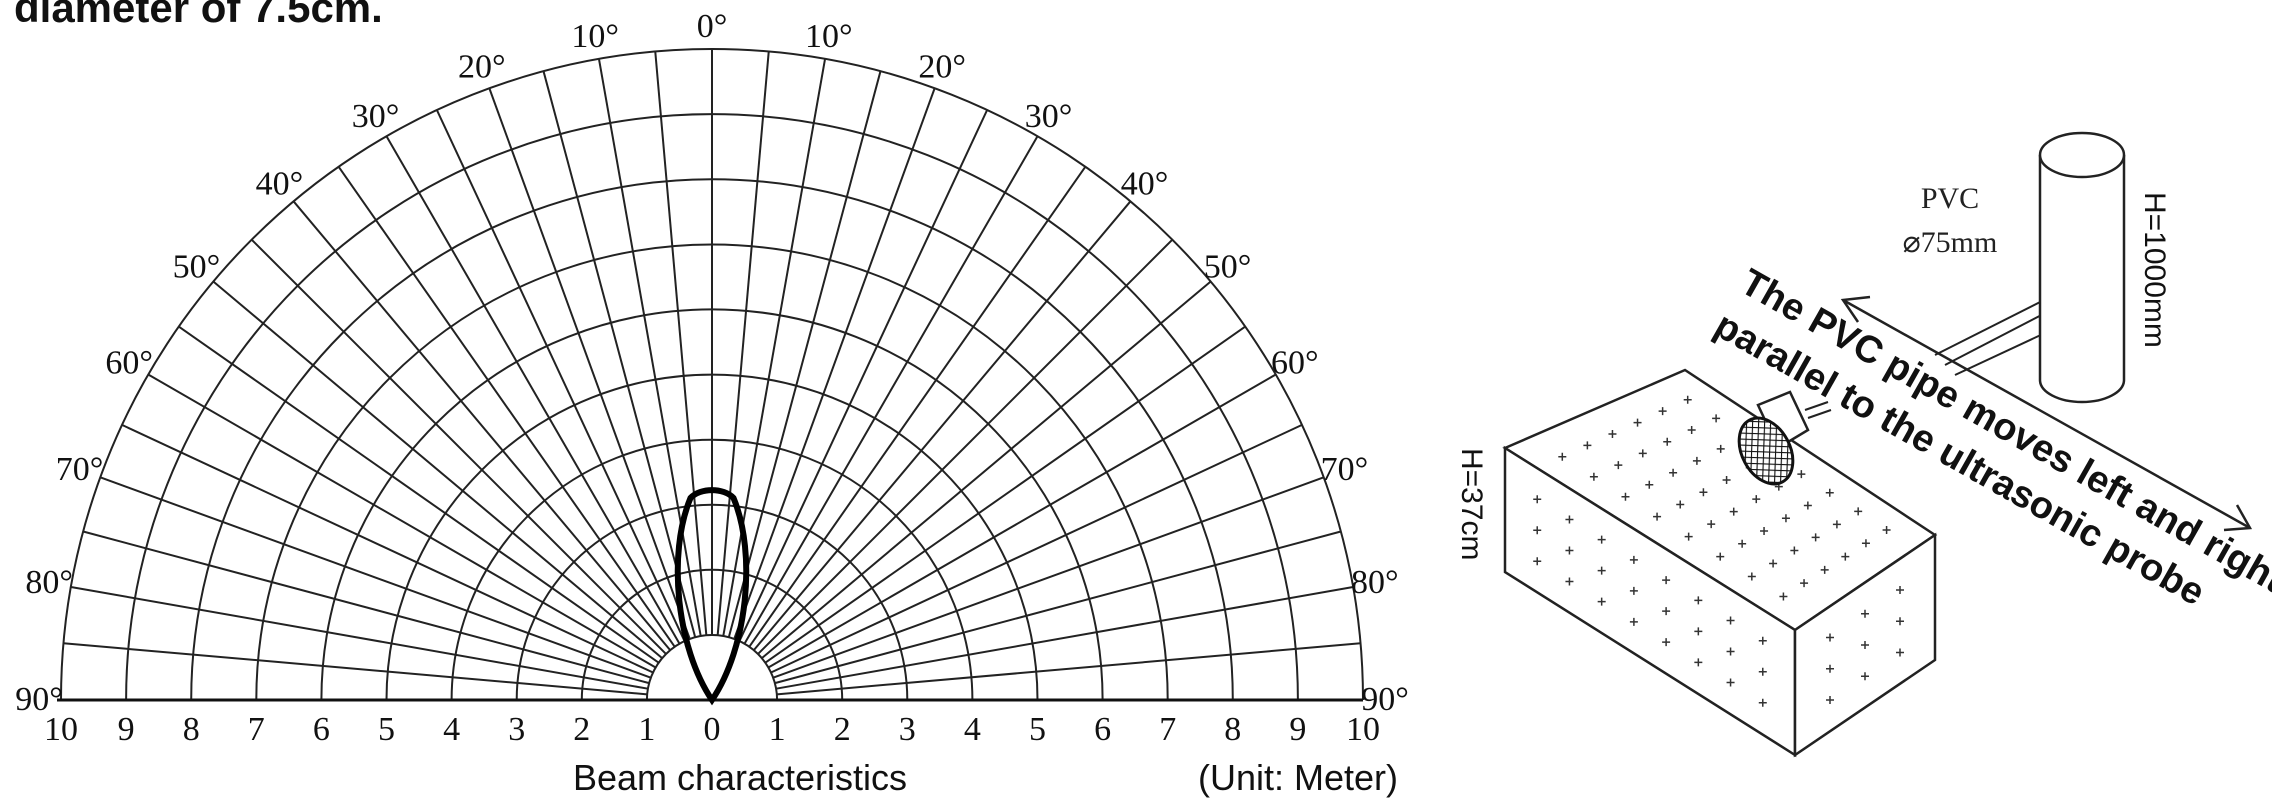  What do you see at coordinates (777, 729) in the screenshot?
I see `distance-label: 1` at bounding box center [777, 729].